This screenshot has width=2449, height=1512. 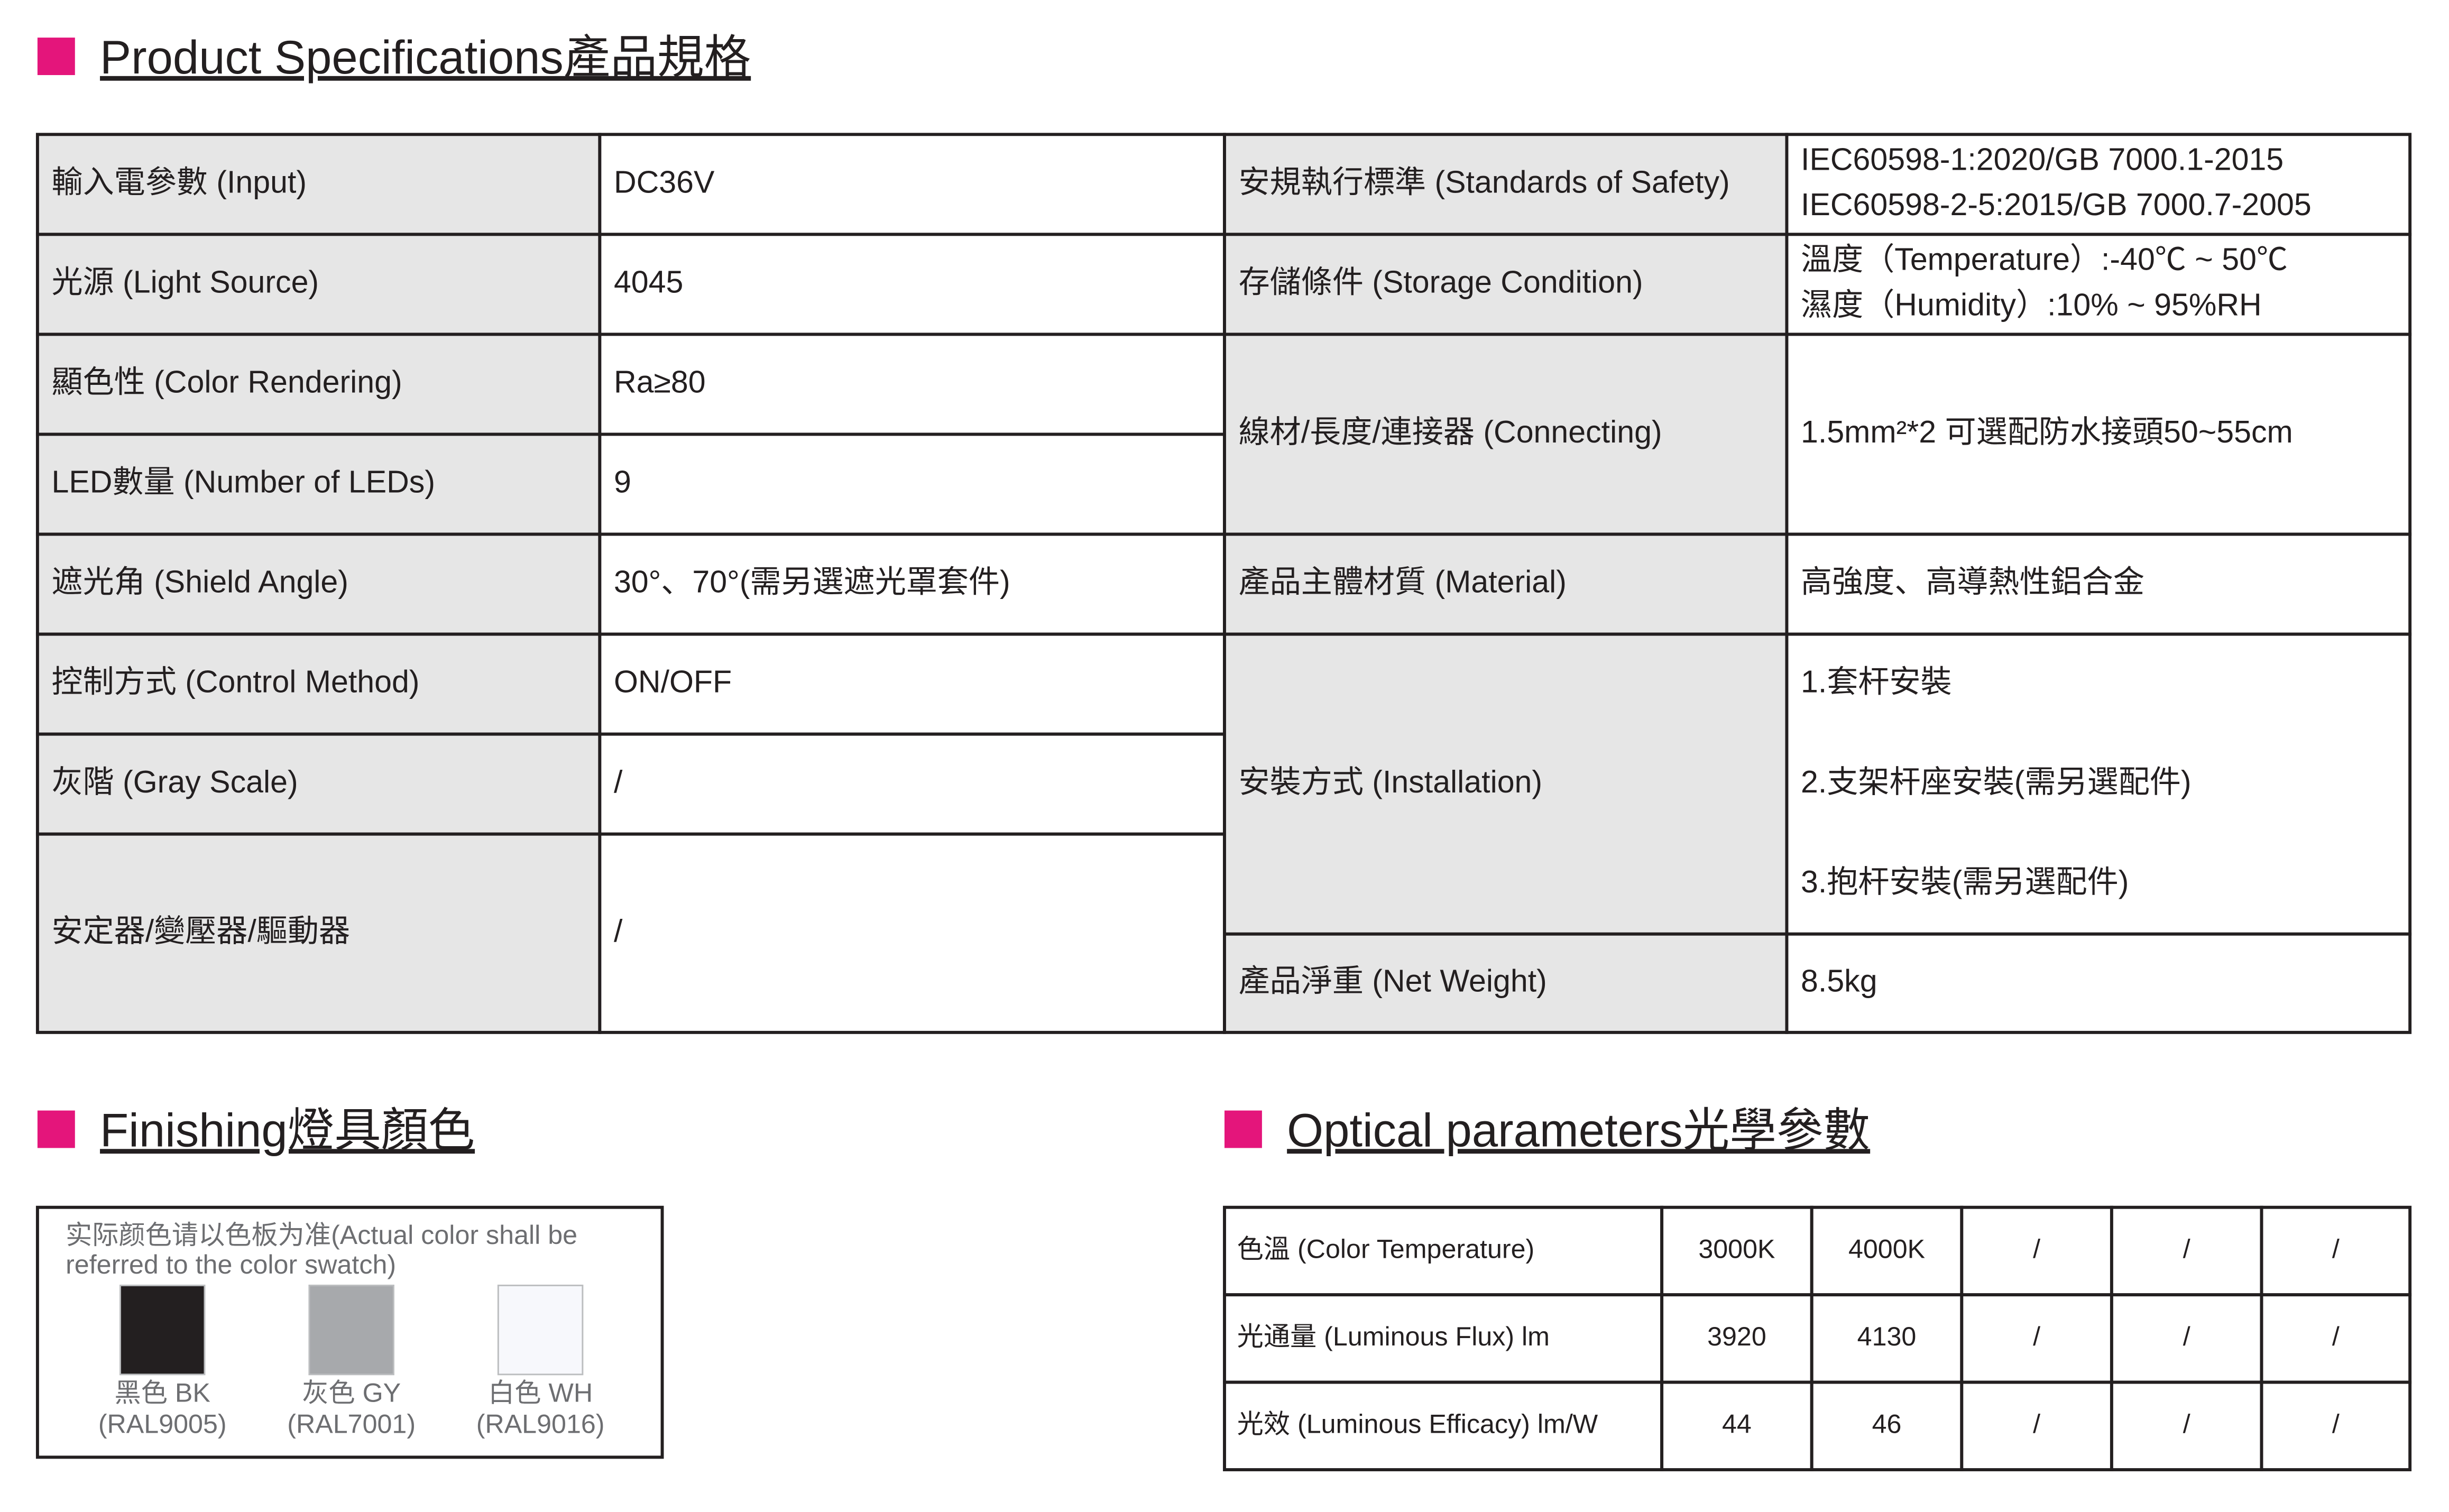 What do you see at coordinates (1972, 583) in the screenshot?
I see `spec-value: 高強度、高導熱性鋁合金` at bounding box center [1972, 583].